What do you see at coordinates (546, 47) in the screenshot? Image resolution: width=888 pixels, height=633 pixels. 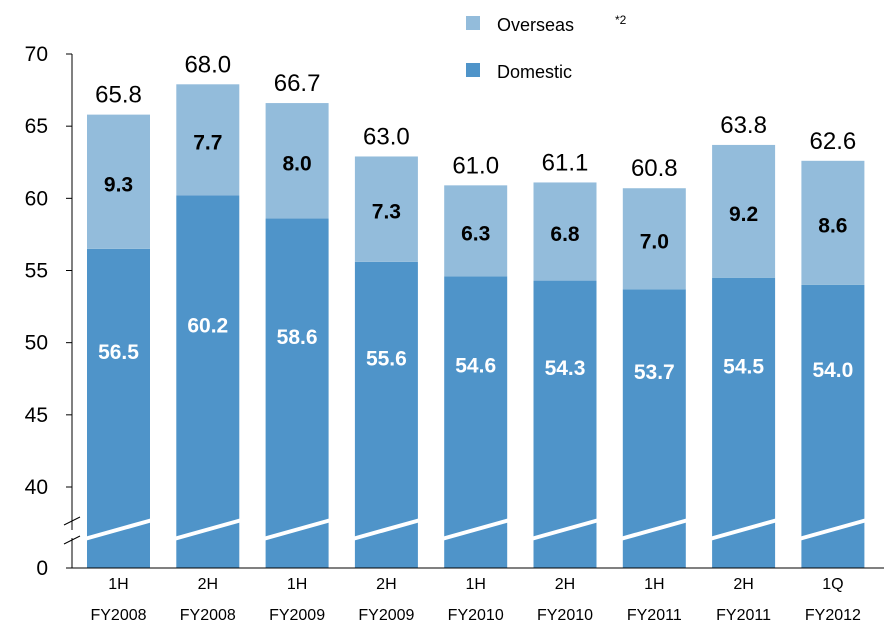 I see `legend: Overseas *2 Domestic` at bounding box center [546, 47].